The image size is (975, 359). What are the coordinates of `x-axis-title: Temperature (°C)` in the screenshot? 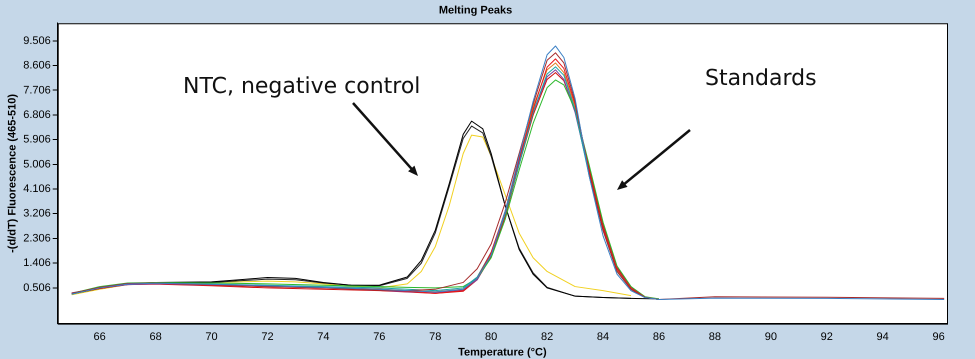 It's located at (502, 352).